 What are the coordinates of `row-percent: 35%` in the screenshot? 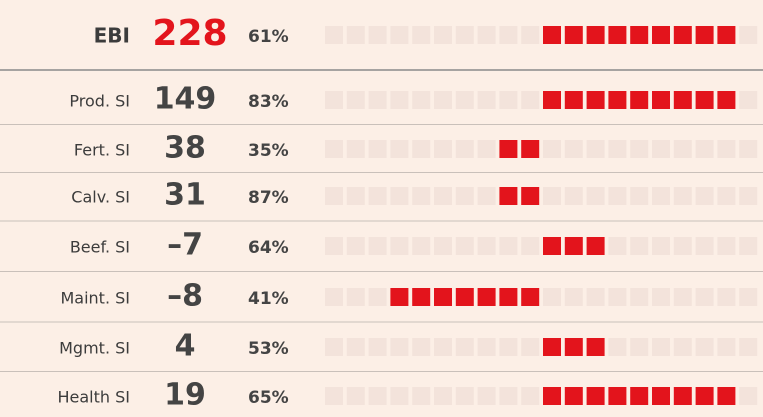 It's located at (268, 151).